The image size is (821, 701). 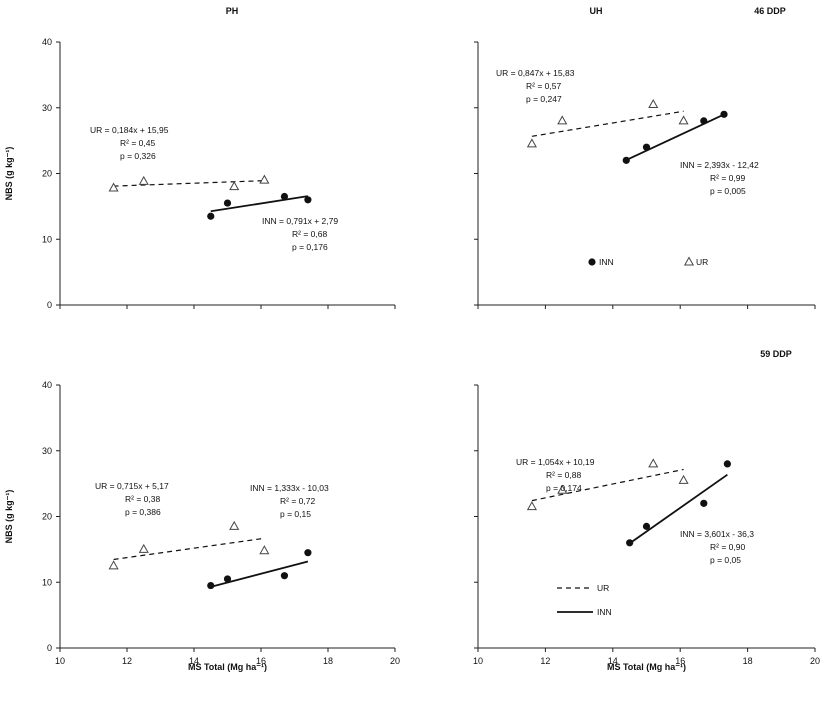 What do you see at coordinates (47, 174) in the screenshot?
I see `panel-1-y-tick-label: 20` at bounding box center [47, 174].